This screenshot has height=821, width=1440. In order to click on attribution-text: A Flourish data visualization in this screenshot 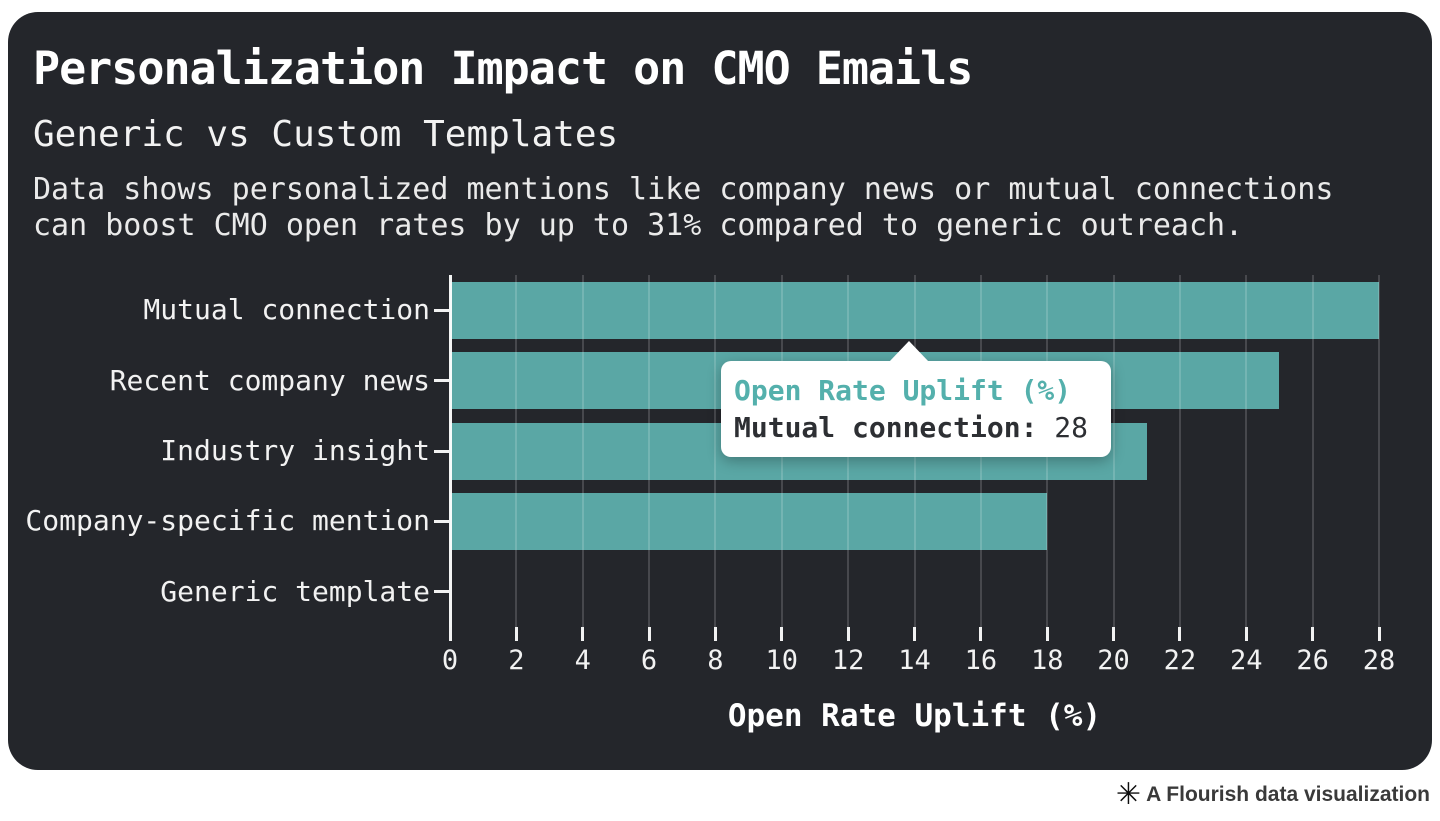, I will do `click(1288, 794)`.